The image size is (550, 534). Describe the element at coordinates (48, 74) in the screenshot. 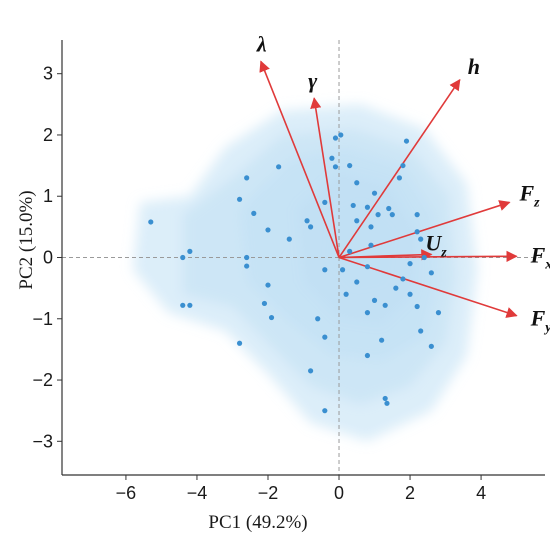

I see `y-tick-label: 3` at that location.